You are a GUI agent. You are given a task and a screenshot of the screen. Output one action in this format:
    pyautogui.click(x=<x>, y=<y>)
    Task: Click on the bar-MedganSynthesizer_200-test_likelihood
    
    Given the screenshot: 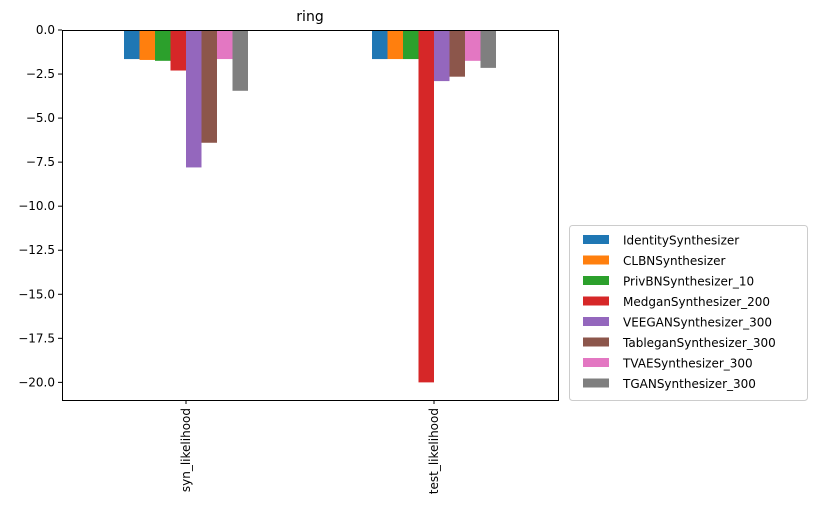 What is the action you would take?
    pyautogui.click(x=426, y=206)
    